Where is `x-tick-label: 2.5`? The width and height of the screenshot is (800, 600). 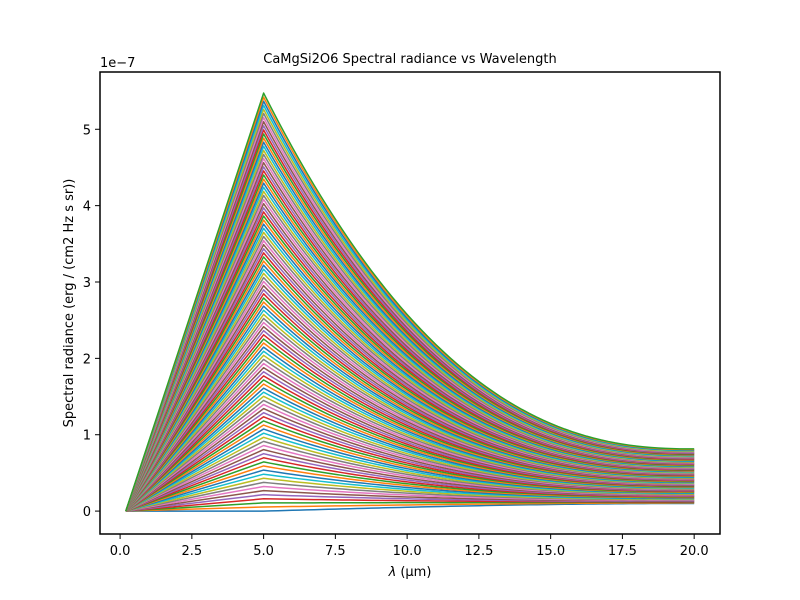
x-tick-label: 2.5 is located at coordinates (192, 551).